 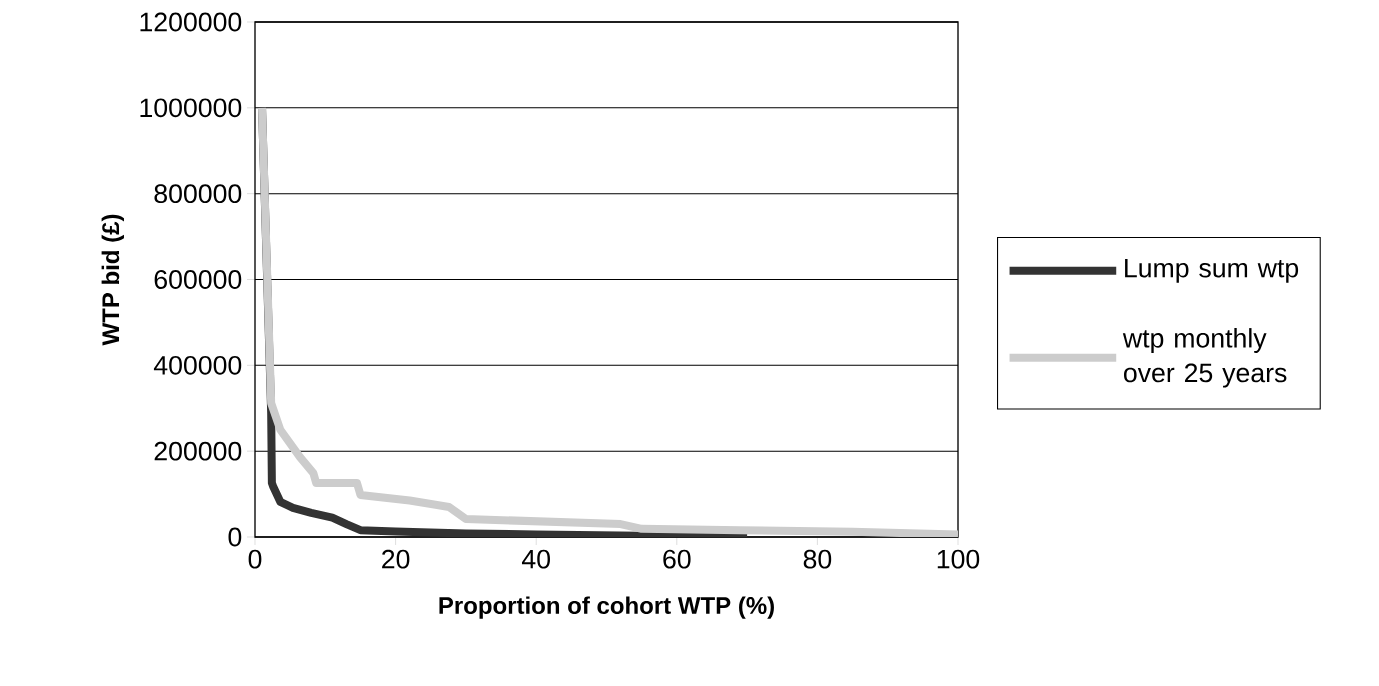 I want to click on legend-label: wtp monthly over 25 years, so click(x=1204, y=358).